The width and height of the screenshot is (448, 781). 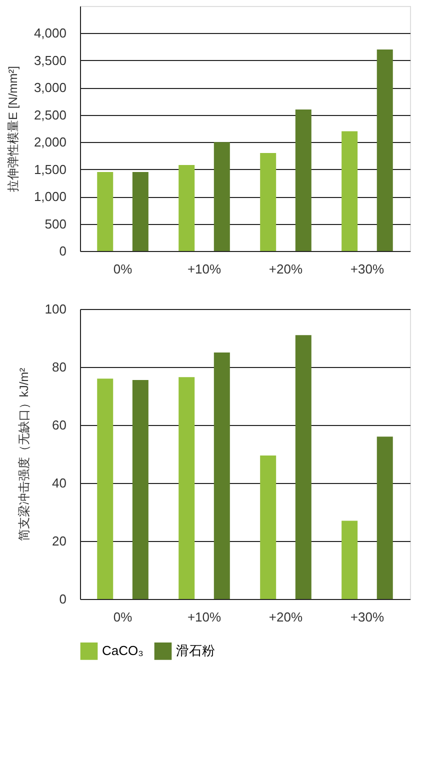 What do you see at coordinates (23, 455) in the screenshot?
I see `y-axis-title: 简支梁冲击强度（无缺口）kJ/m²` at bounding box center [23, 455].